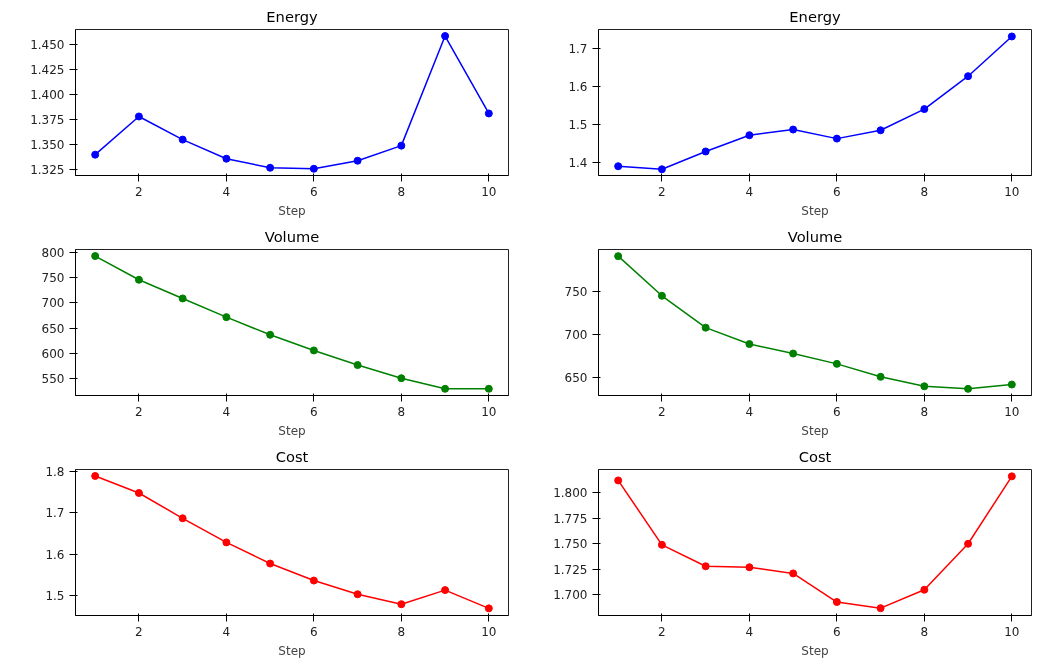  Describe the element at coordinates (47, 119) in the screenshot. I see `y-tick-label: 1.375` at that location.